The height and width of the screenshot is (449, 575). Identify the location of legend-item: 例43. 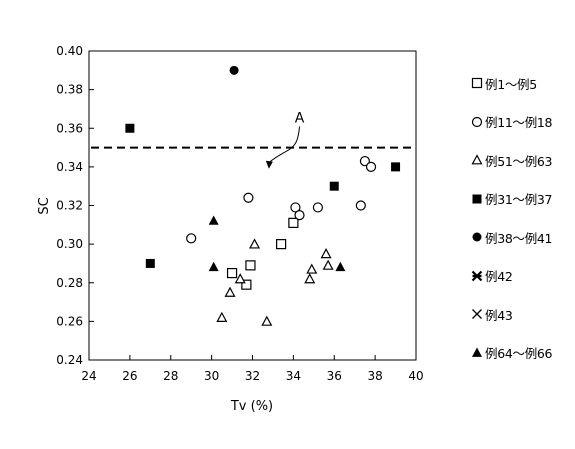
(520, 314).